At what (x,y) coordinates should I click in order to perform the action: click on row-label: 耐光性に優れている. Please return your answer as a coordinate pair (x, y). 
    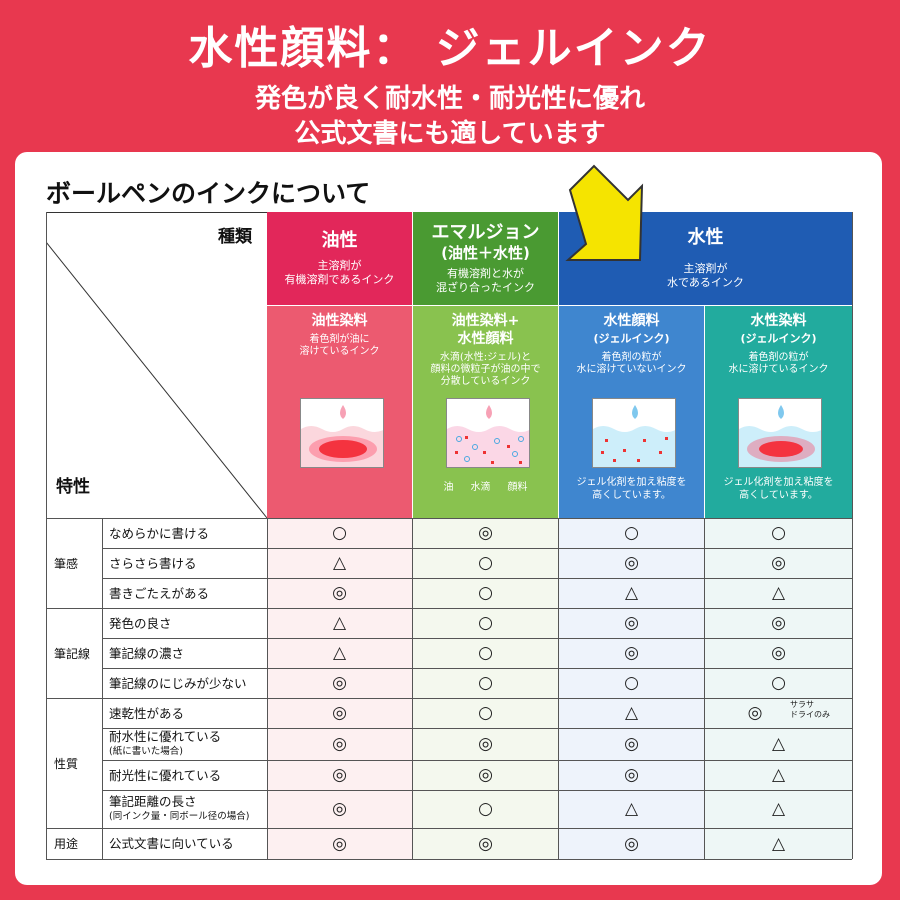
    Looking at the image, I should click on (165, 775).